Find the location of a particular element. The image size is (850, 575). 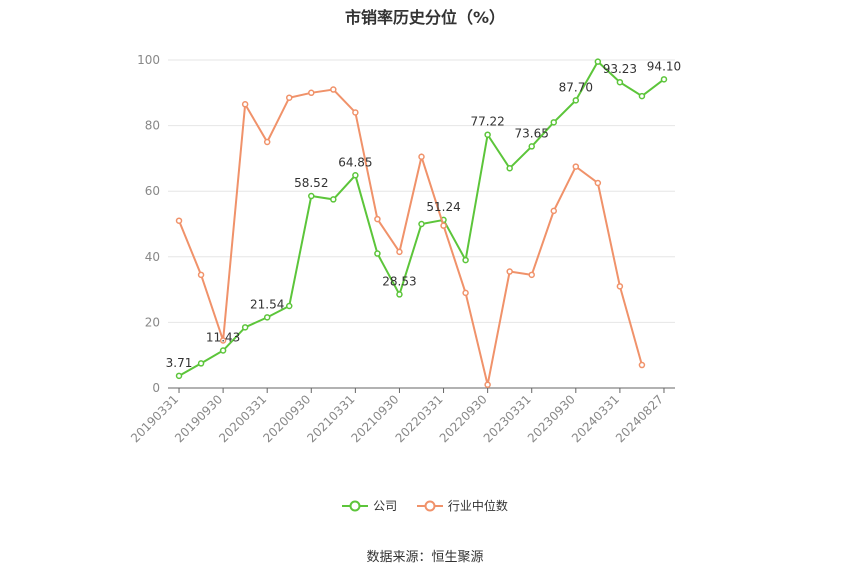

data-label: 77.22 is located at coordinates (487, 122).